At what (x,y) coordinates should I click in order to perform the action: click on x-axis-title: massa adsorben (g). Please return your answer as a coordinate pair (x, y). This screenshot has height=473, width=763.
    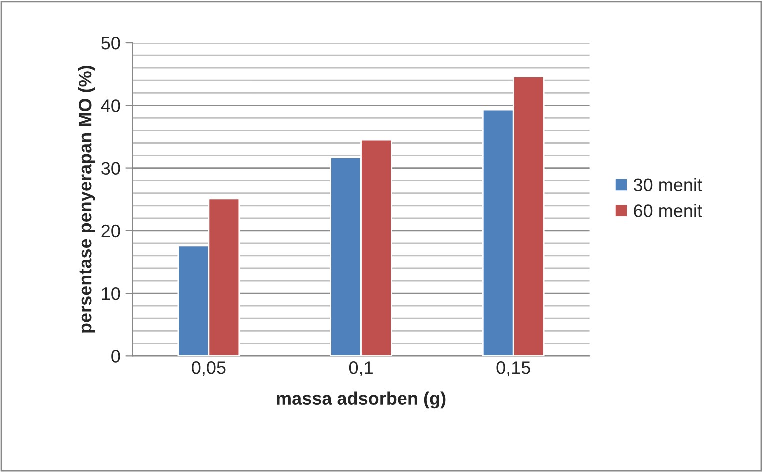
    Looking at the image, I should click on (361, 400).